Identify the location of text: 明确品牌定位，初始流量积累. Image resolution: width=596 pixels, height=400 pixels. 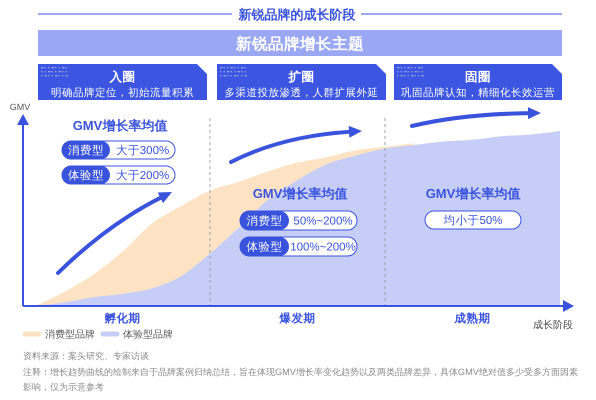
(122, 92).